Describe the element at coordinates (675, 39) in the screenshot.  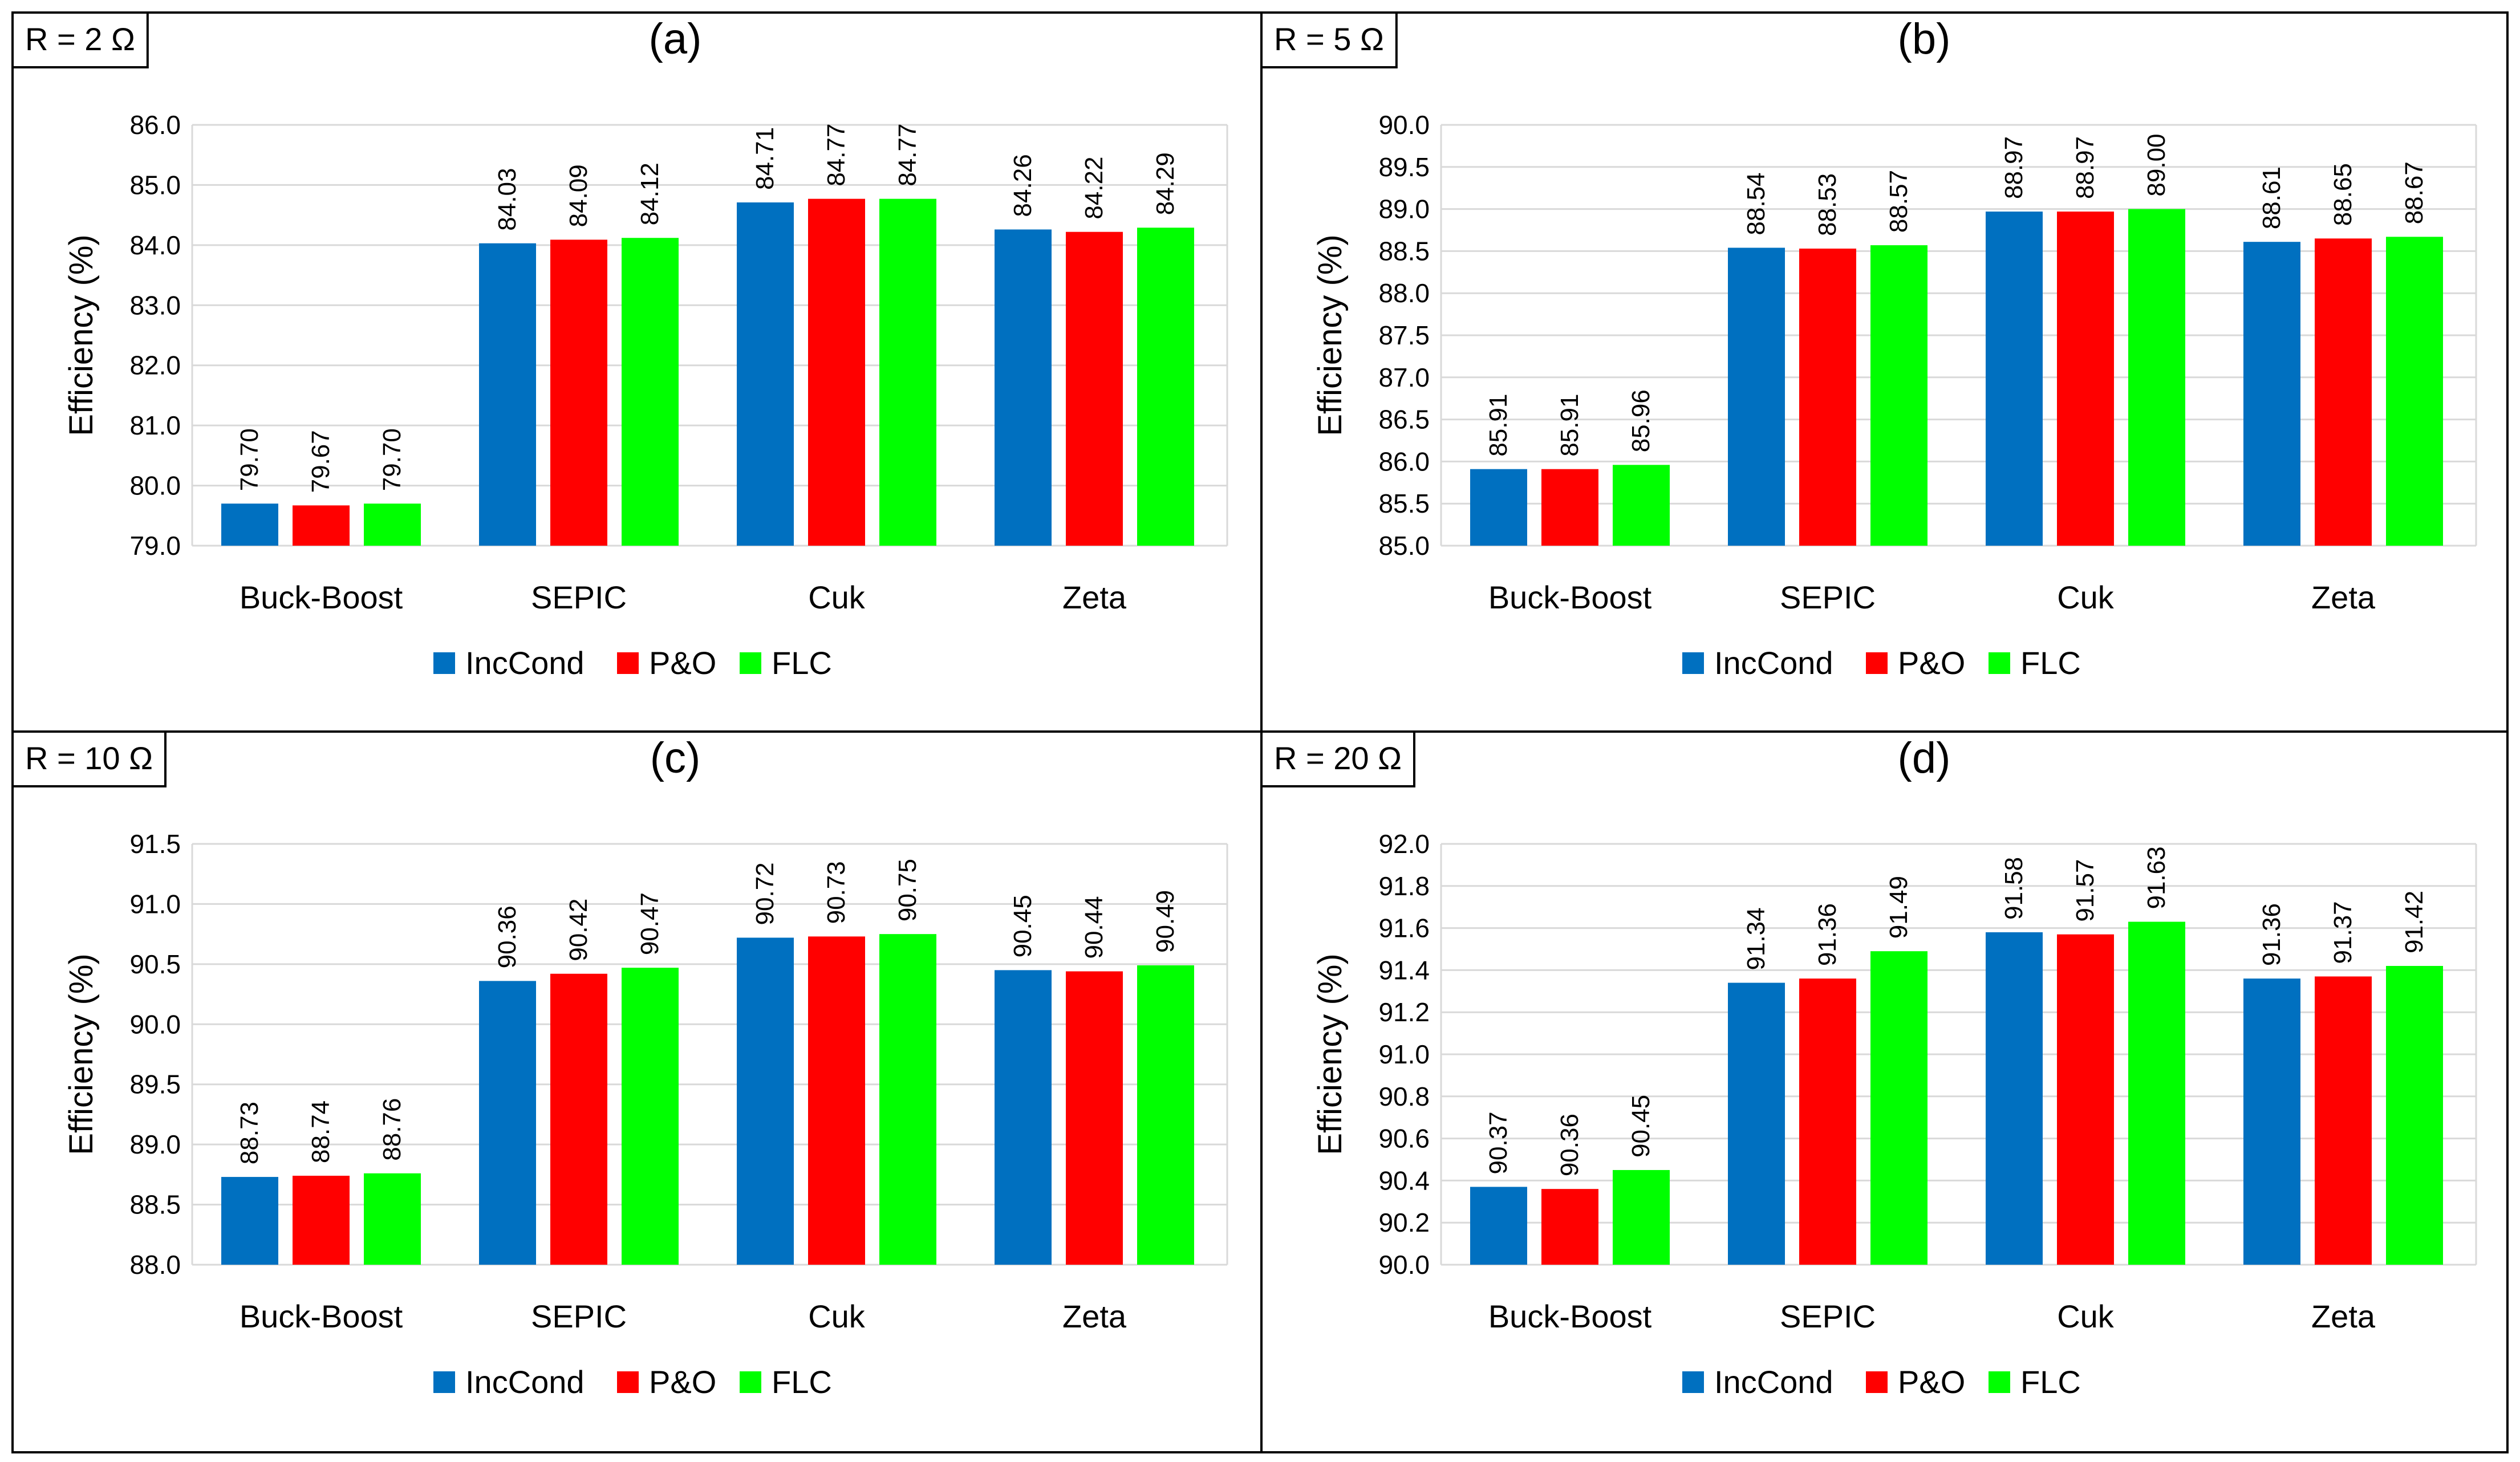
I see `panel-label: (a)` at that location.